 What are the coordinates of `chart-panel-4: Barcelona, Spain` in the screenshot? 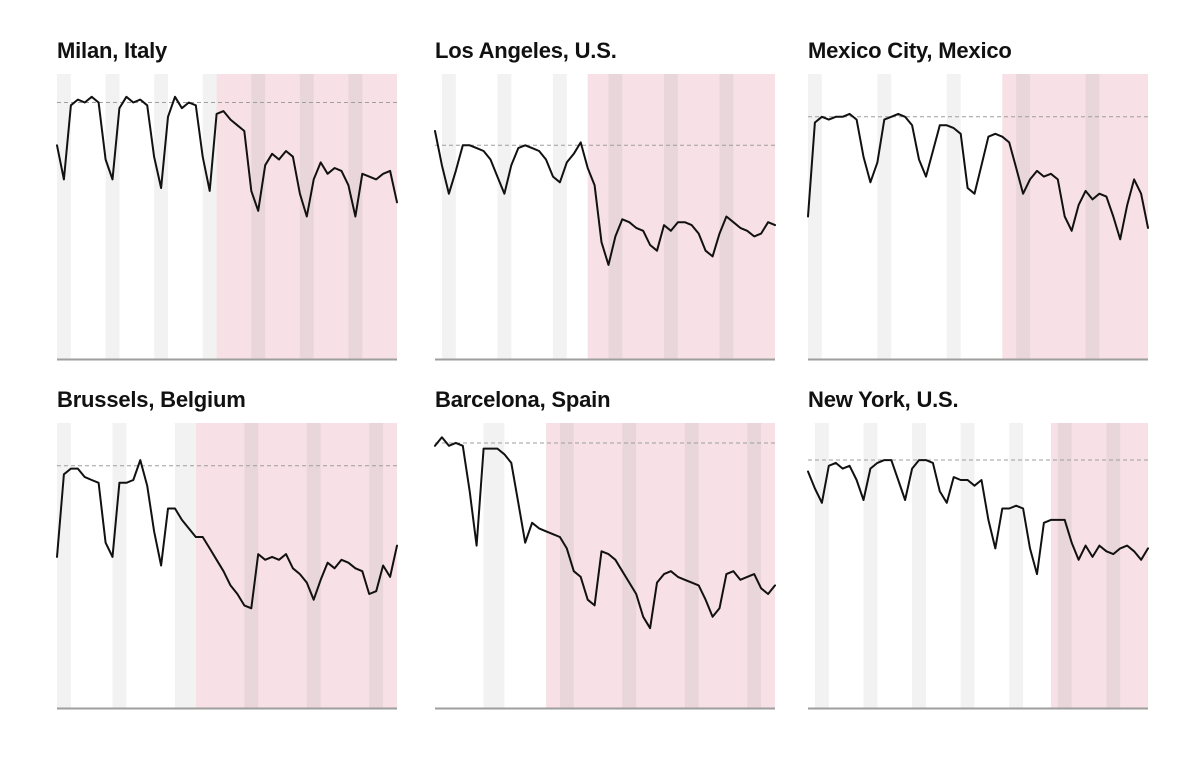 It's located at (605, 552).